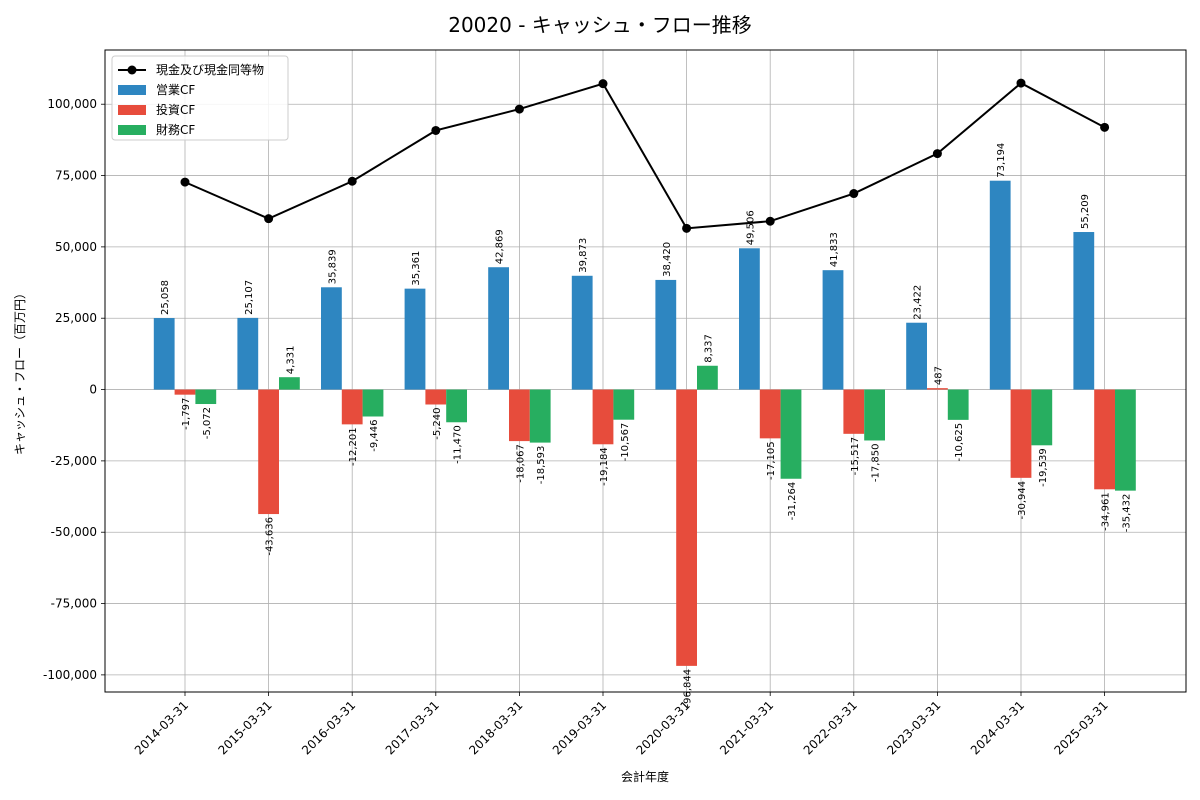 This screenshot has width=1200, height=800. What do you see at coordinates (749, 319) in the screenshot?
I see `bar-営業CF-2021-03-31` at bounding box center [749, 319].